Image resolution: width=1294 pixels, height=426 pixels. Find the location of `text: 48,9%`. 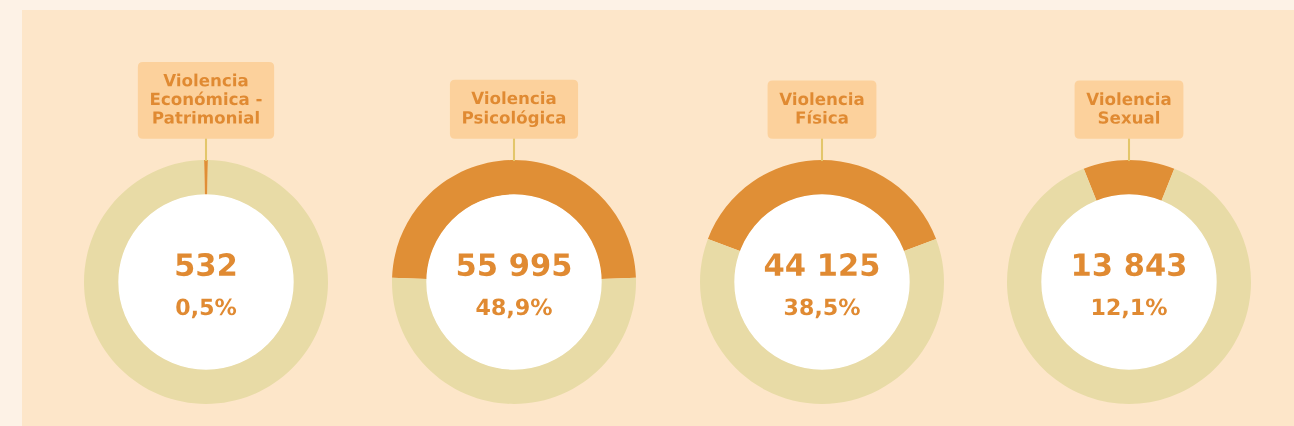

text: 48,9% is located at coordinates (514, 308).